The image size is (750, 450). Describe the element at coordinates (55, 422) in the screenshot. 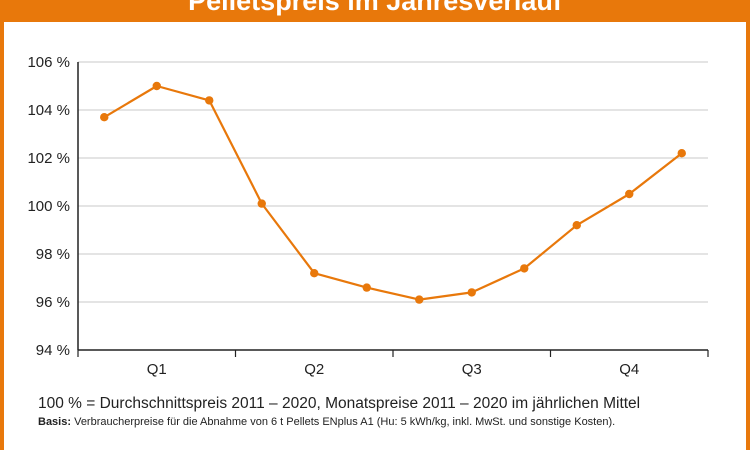

I see `footnote-basis-label: Basis:` at that location.